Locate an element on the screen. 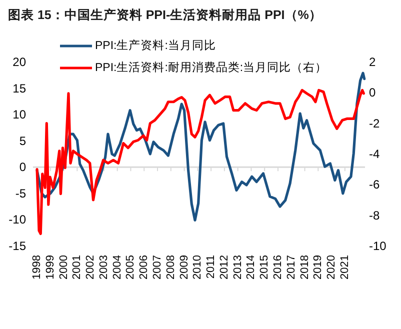  x-tick-label: 2009 is located at coordinates (184, 267).